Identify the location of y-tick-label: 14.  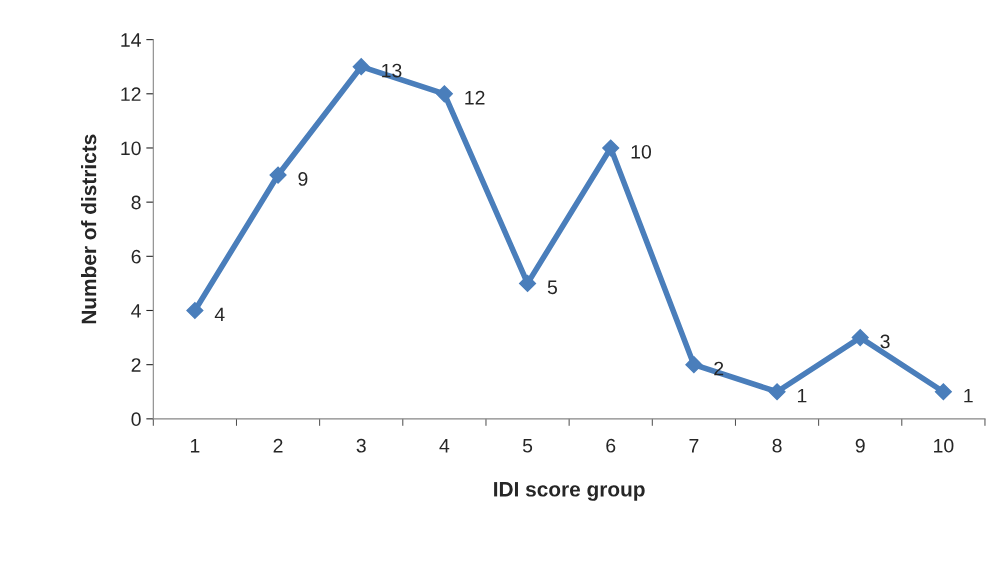
(131, 40).